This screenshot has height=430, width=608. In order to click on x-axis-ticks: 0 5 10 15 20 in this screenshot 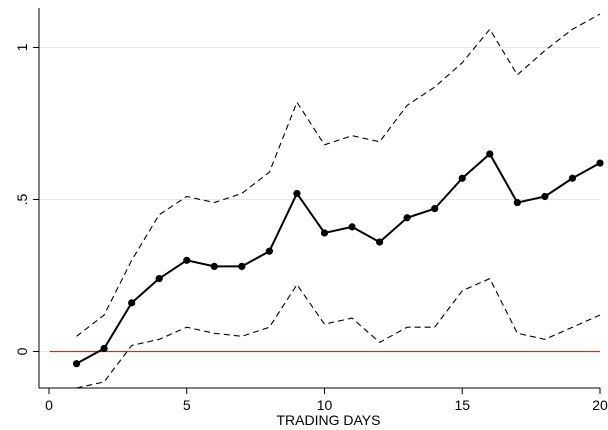, I will do `click(326, 400)`.